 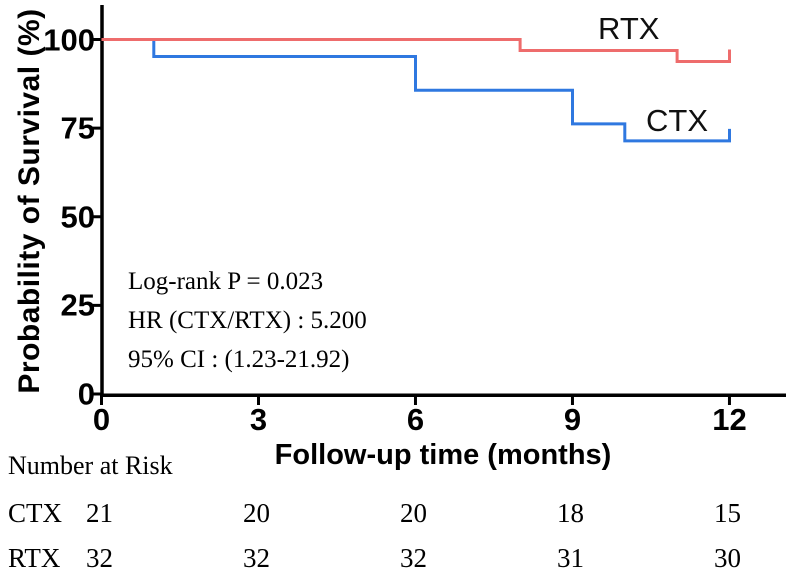 I want to click on risk-table-title: Number at Risk, so click(x=90, y=465).